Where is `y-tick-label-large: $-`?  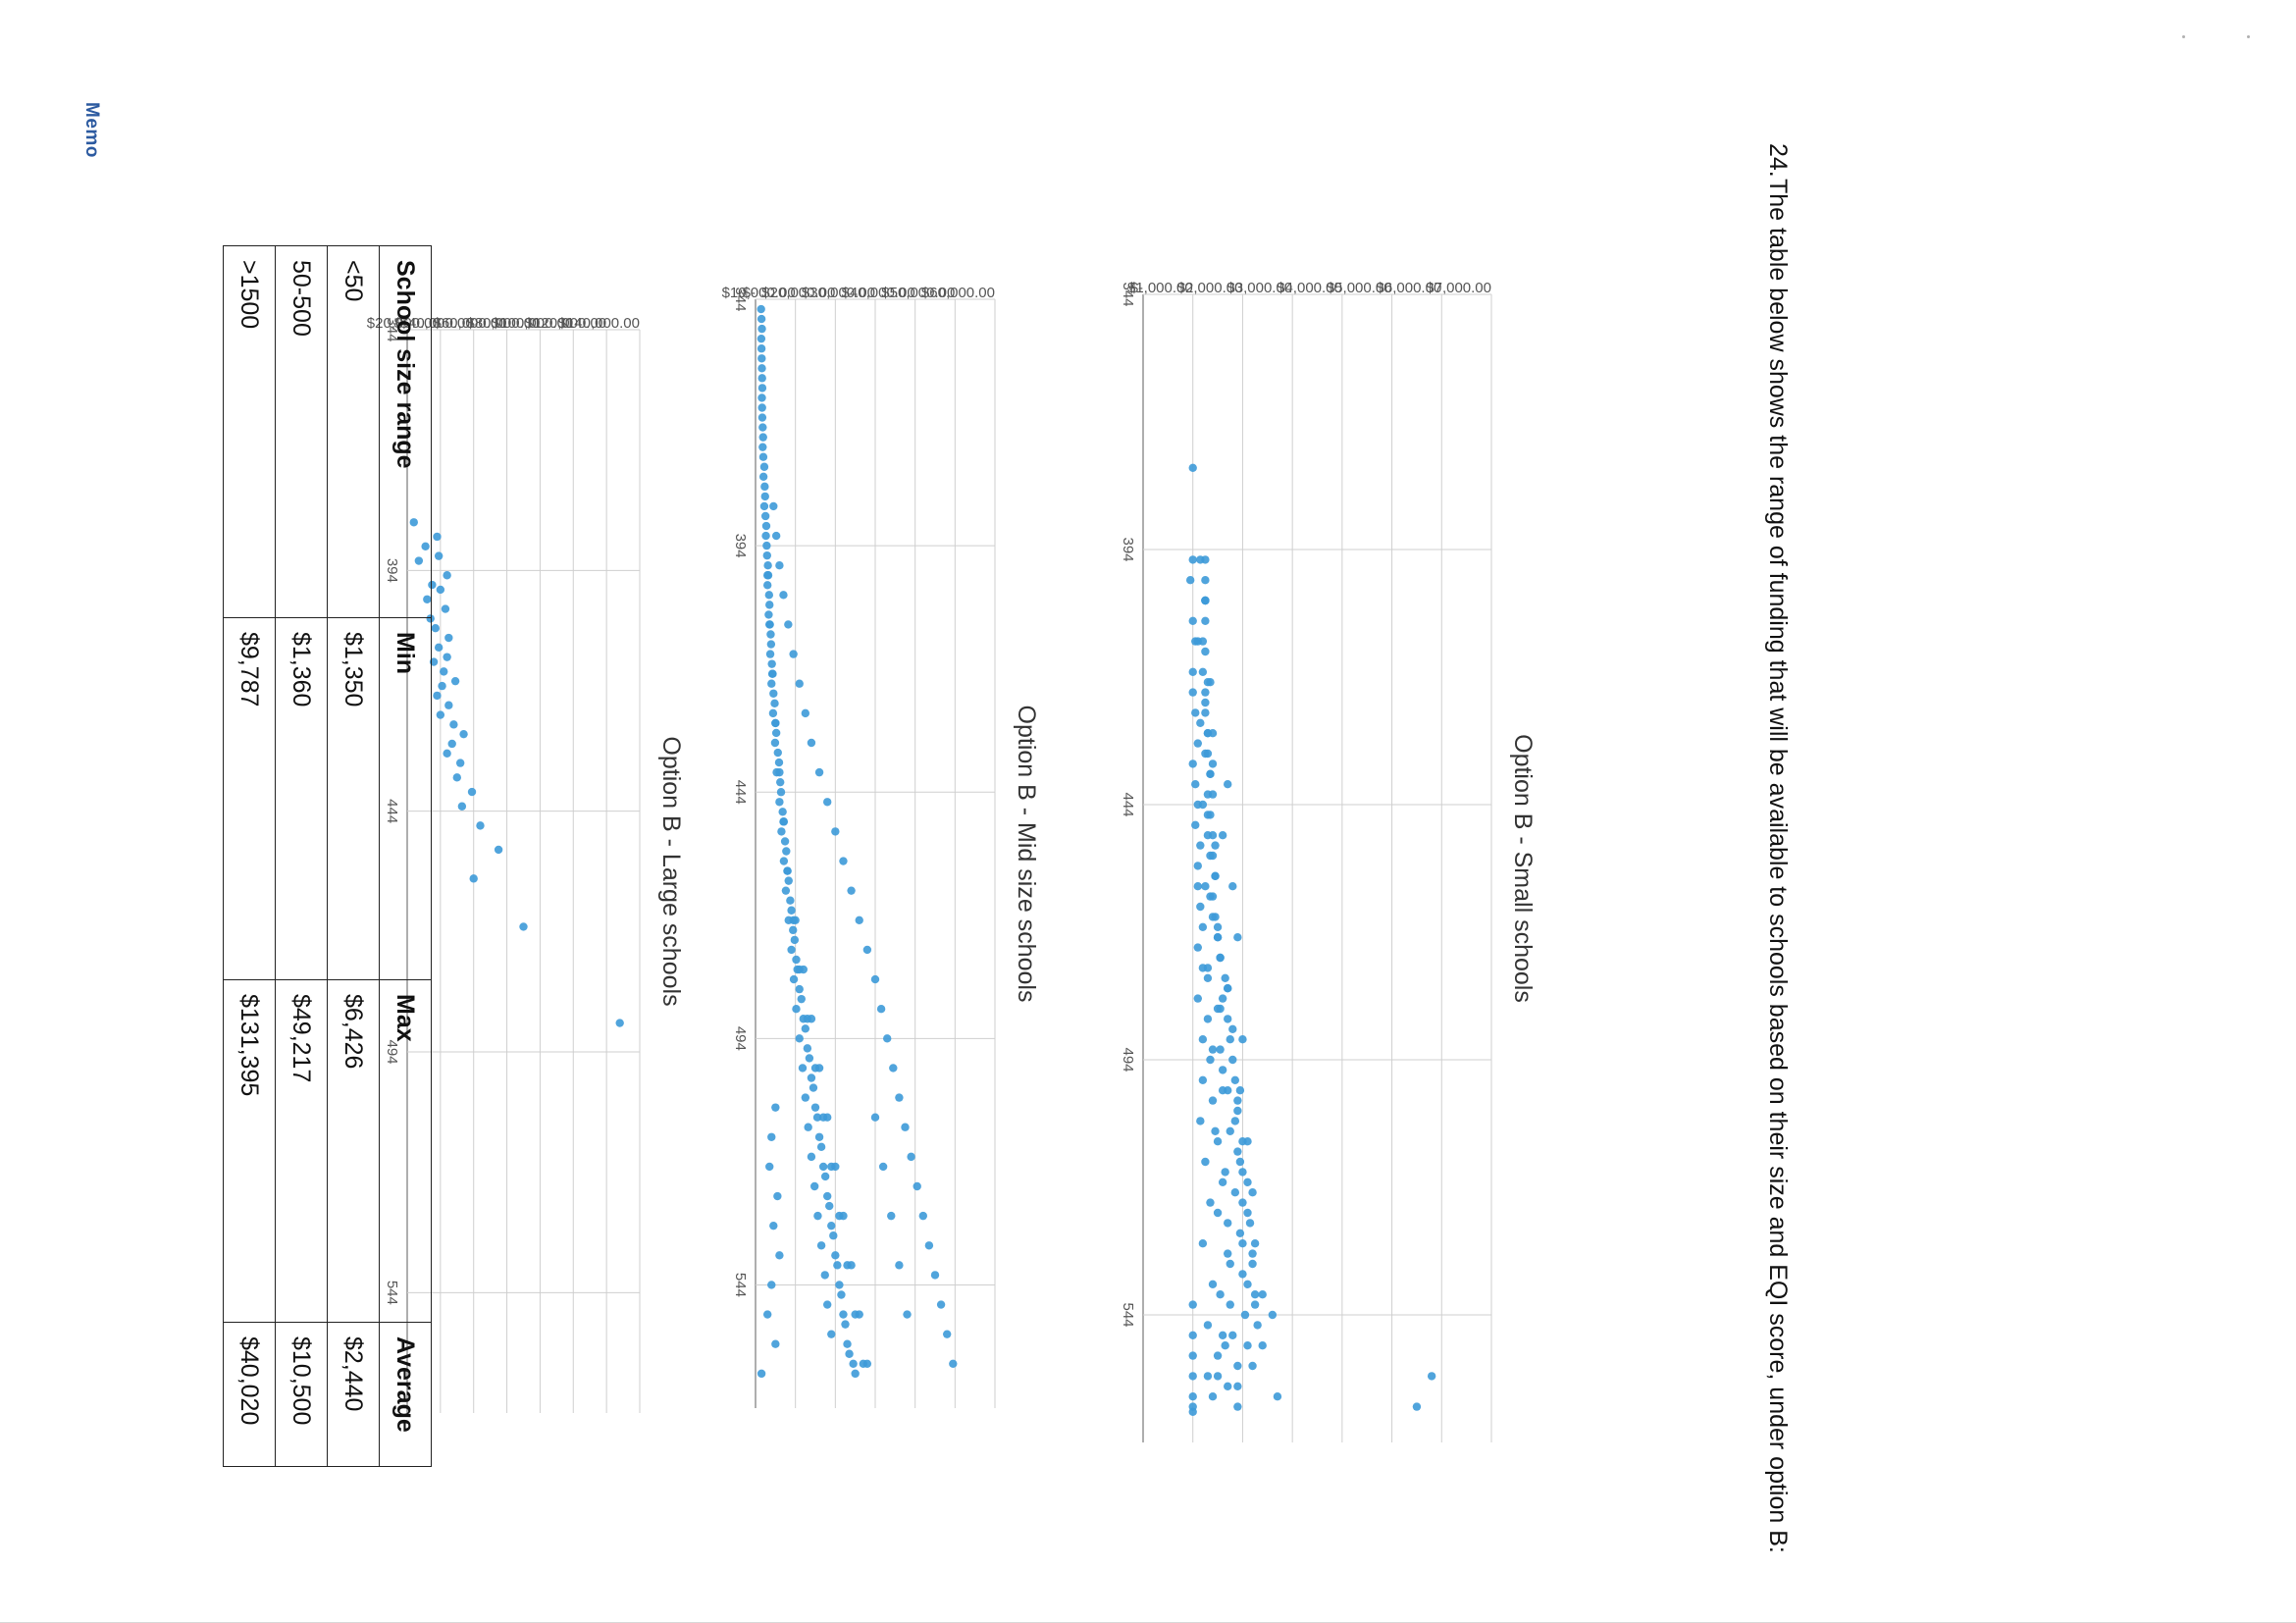
y-tick-label-large: $- is located at coordinates (400, 323).